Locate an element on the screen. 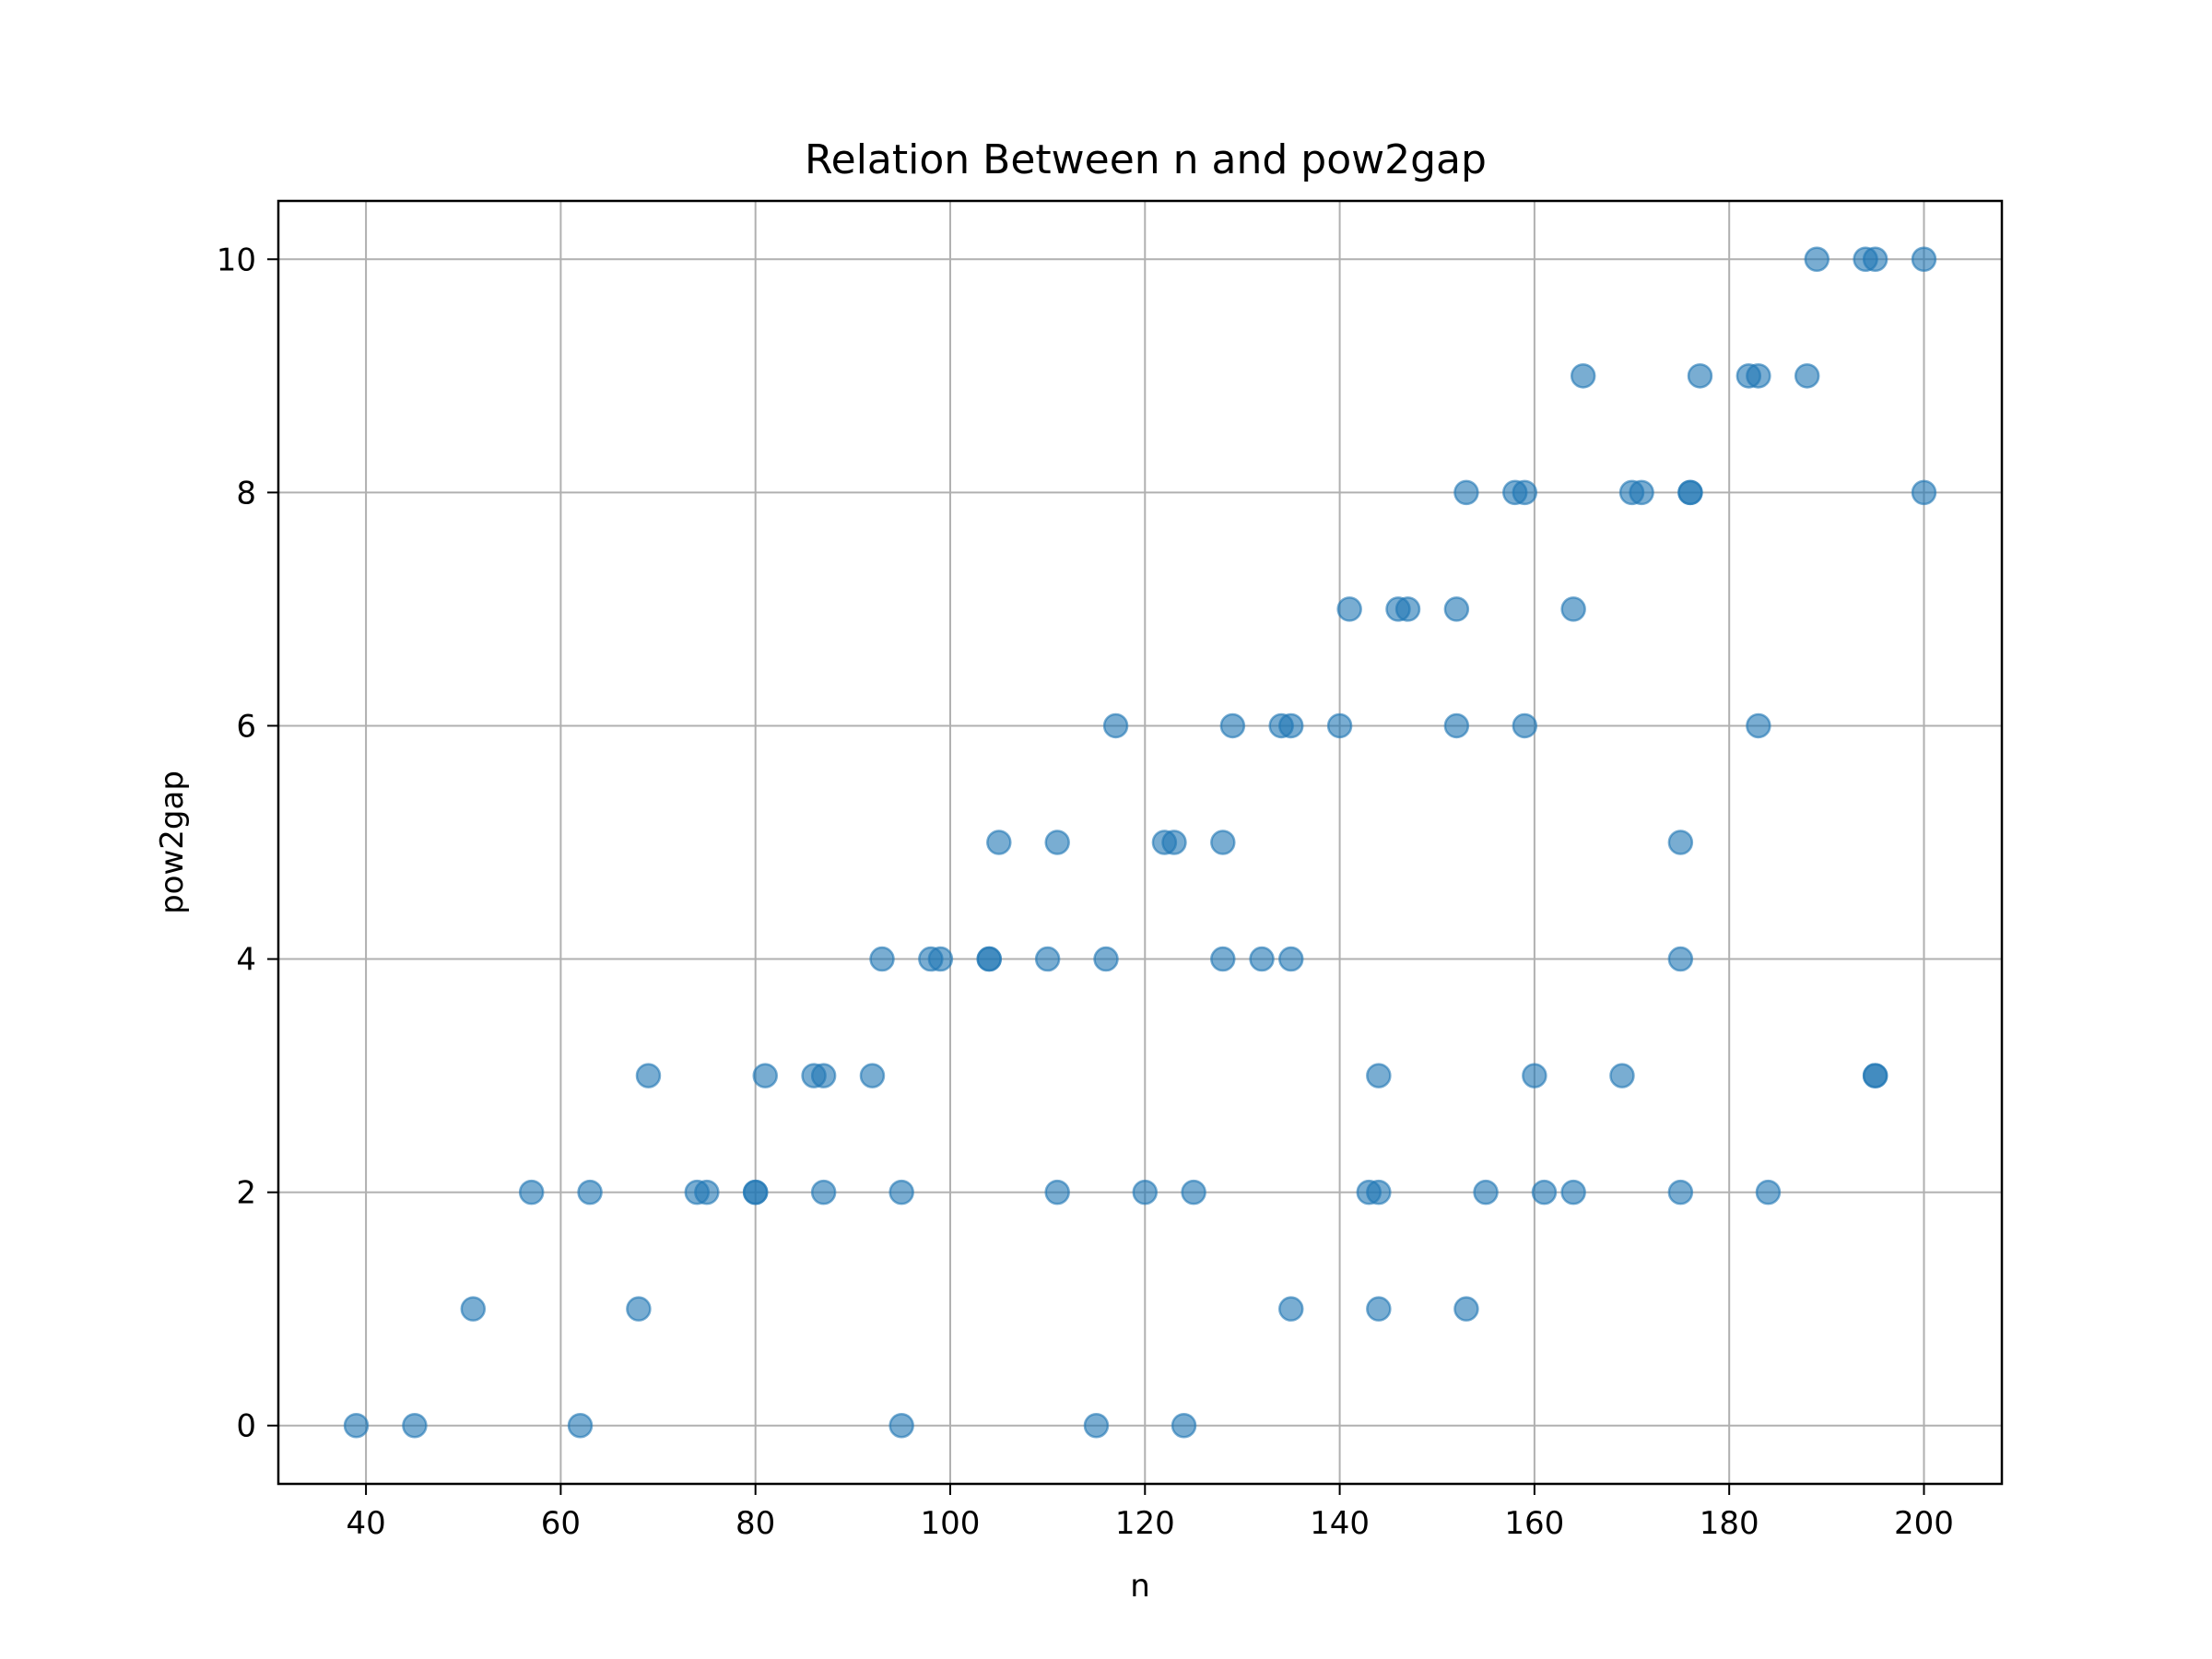 The image size is (2212, 1659). x-axis-ticks: 40 60 80 100 120 140 160 180 200 is located at coordinates (1150, 1513).